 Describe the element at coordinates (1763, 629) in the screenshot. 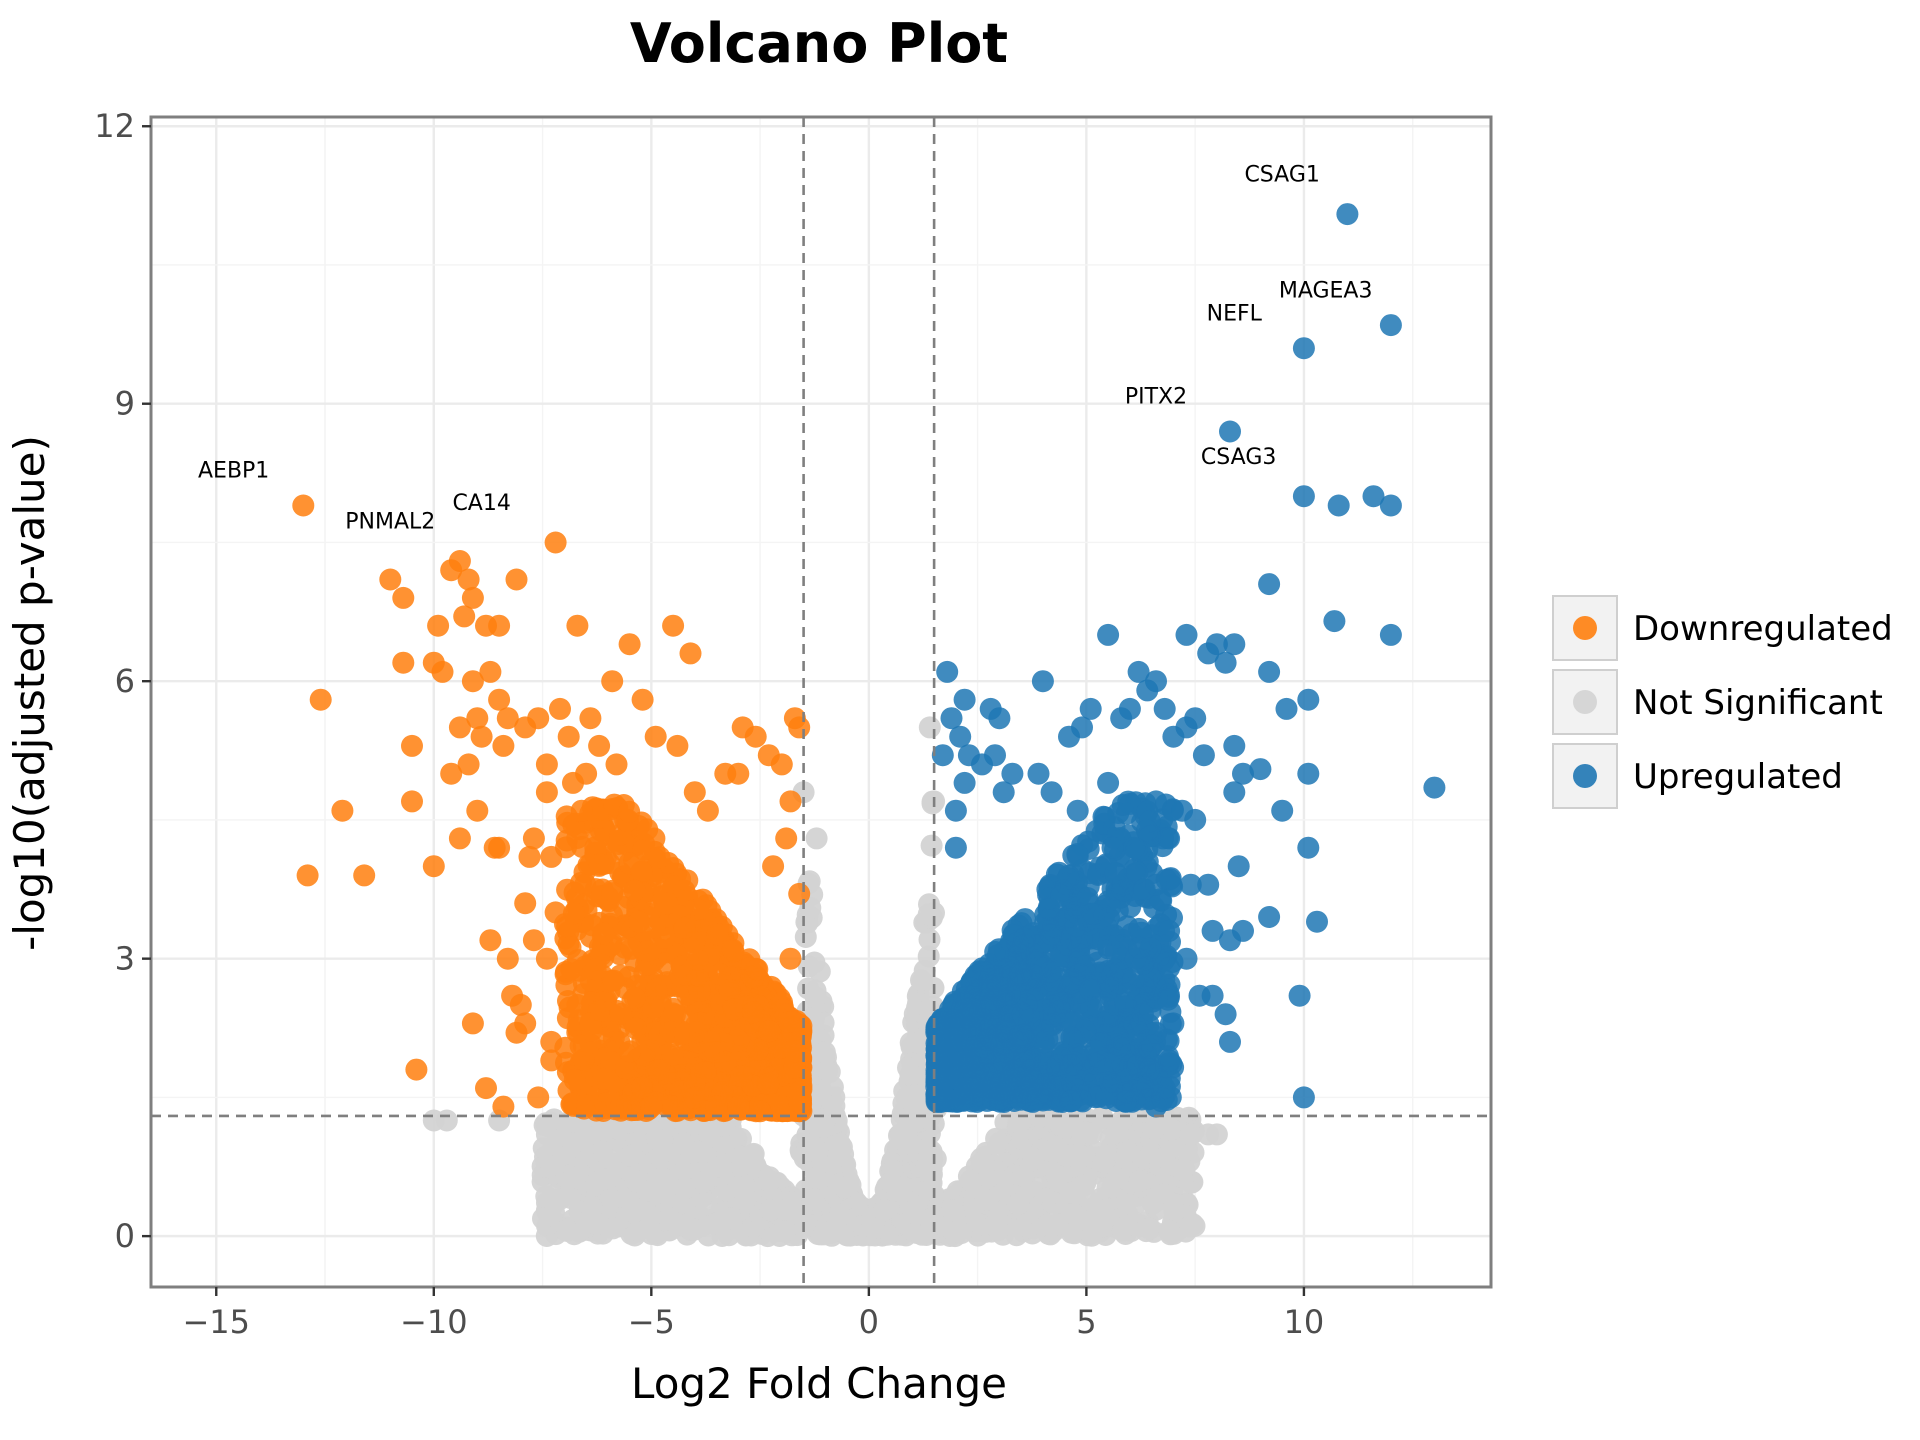

I see `legend-label: Downregulated` at that location.